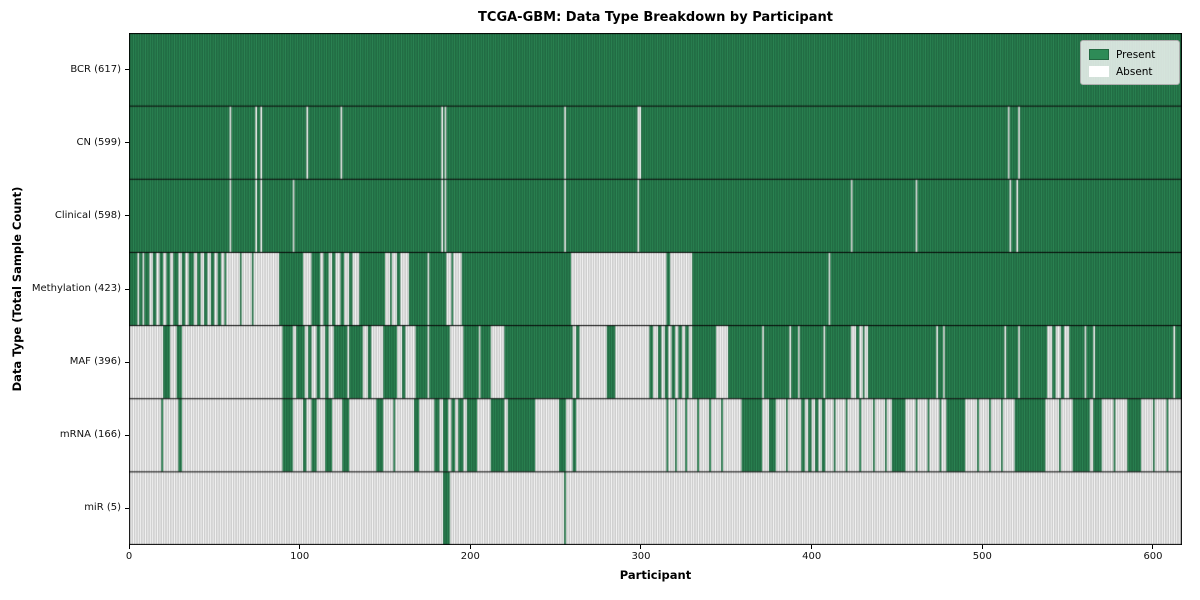  Describe the element at coordinates (1153, 556) in the screenshot. I see `x-tick-label: 600` at that location.